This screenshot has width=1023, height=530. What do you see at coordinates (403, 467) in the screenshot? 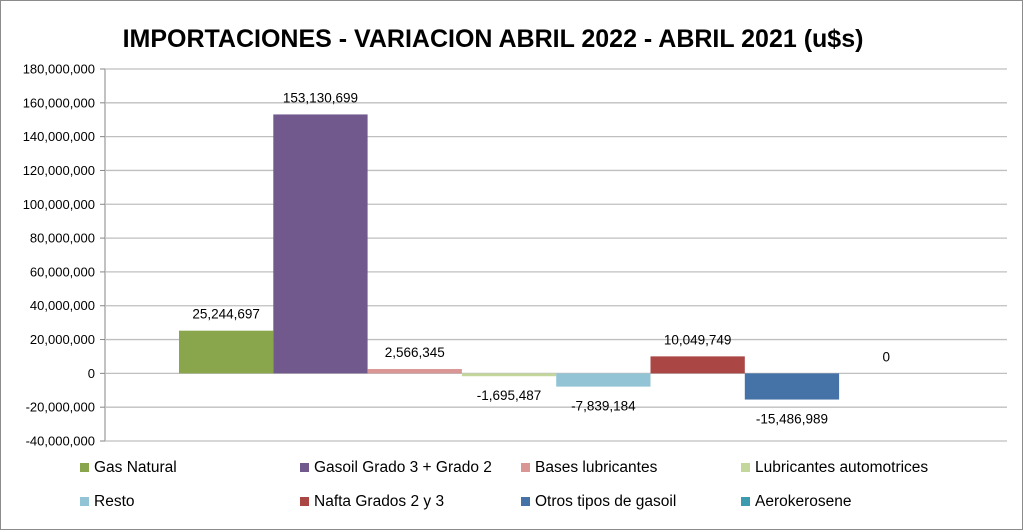
I see `legend-label: Gasoil Grado 3 + Grado 2` at bounding box center [403, 467].